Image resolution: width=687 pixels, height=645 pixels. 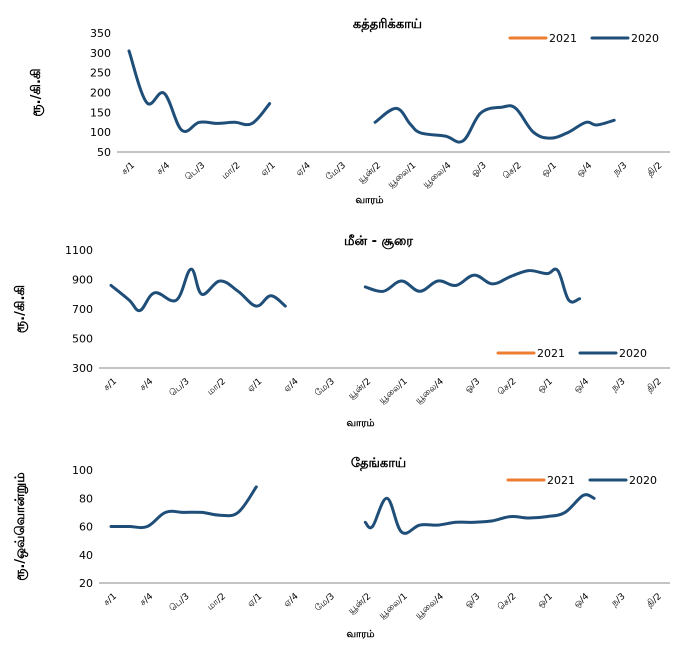 I want to click on y-tick-label: 250, so click(x=100, y=73).